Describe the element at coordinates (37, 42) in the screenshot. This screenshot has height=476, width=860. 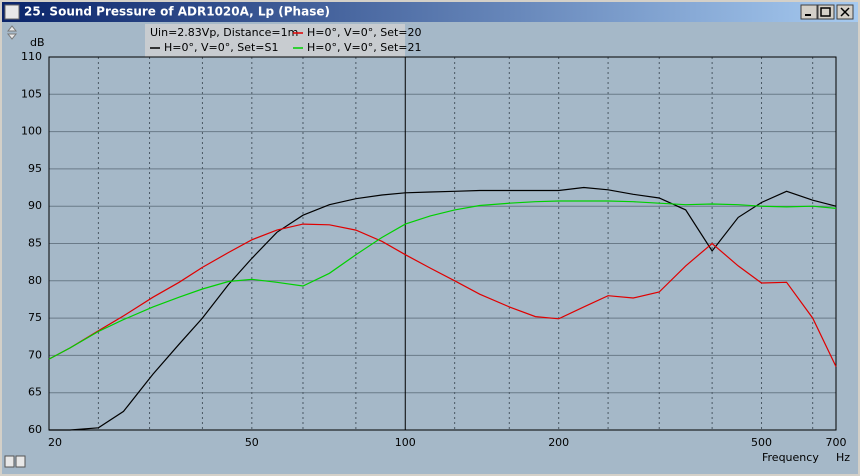
I see `y-axis-label: dB` at that location.